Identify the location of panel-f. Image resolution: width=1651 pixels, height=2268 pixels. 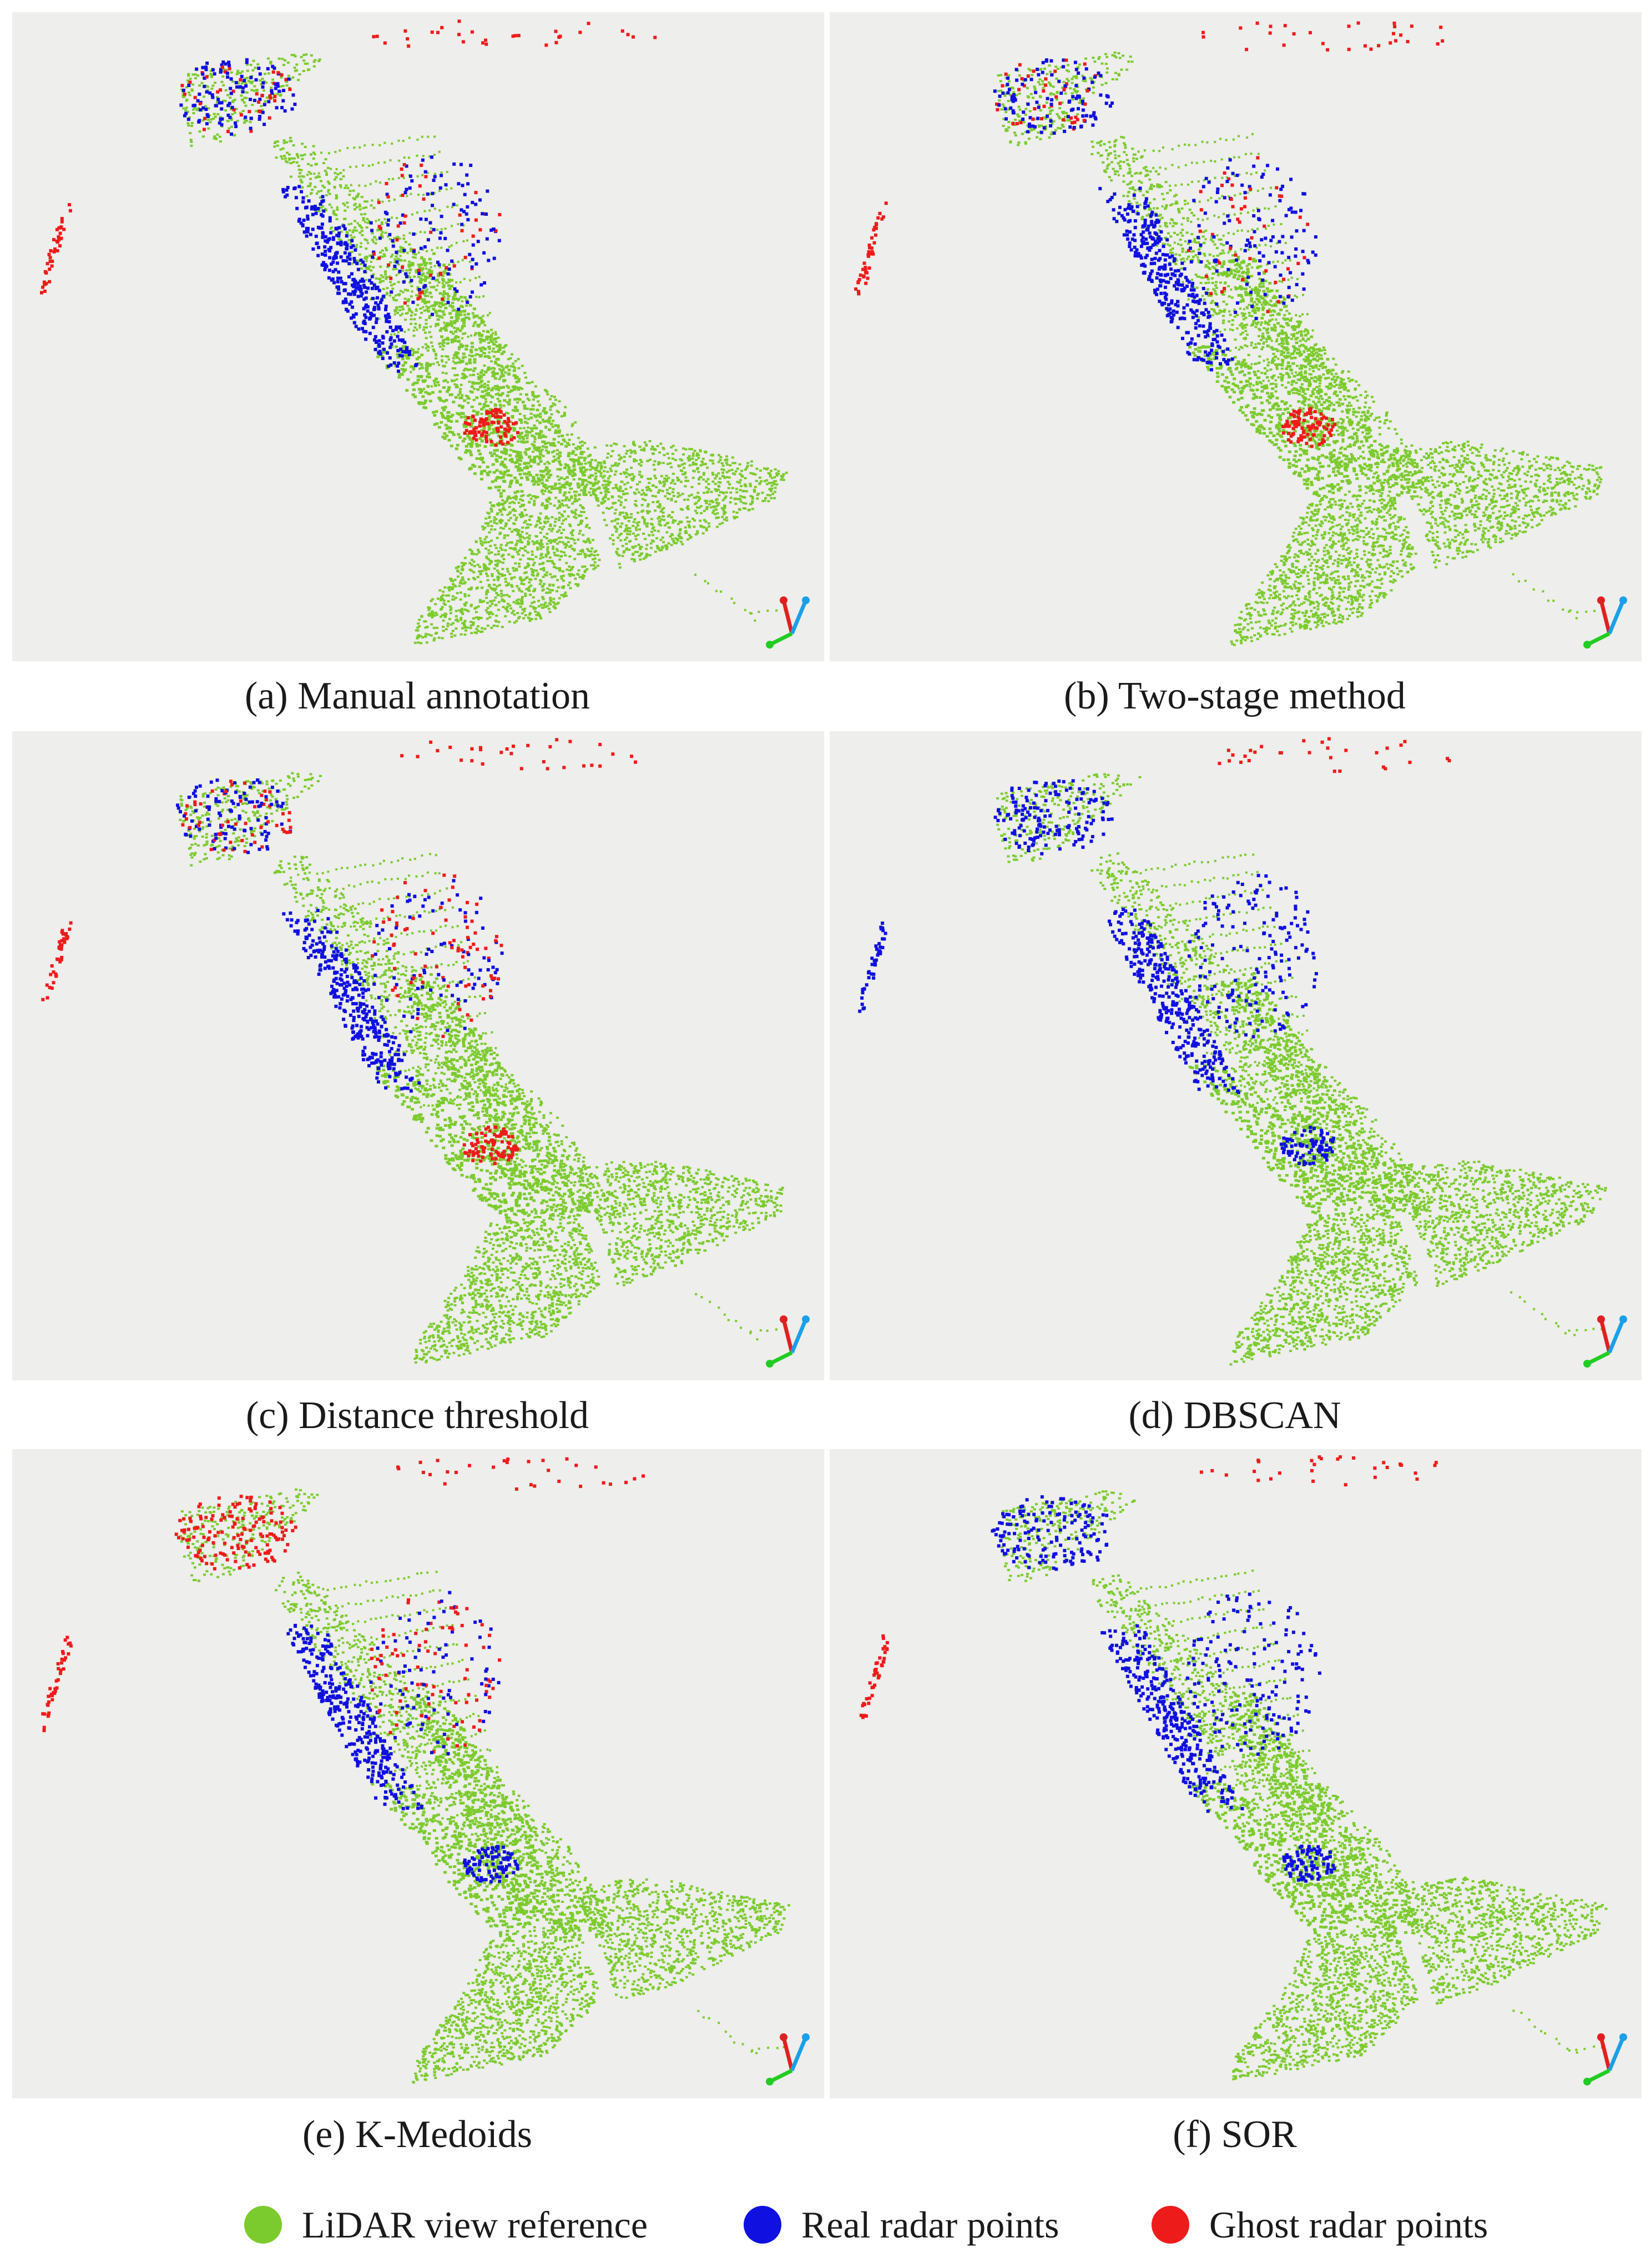
(1236, 1773).